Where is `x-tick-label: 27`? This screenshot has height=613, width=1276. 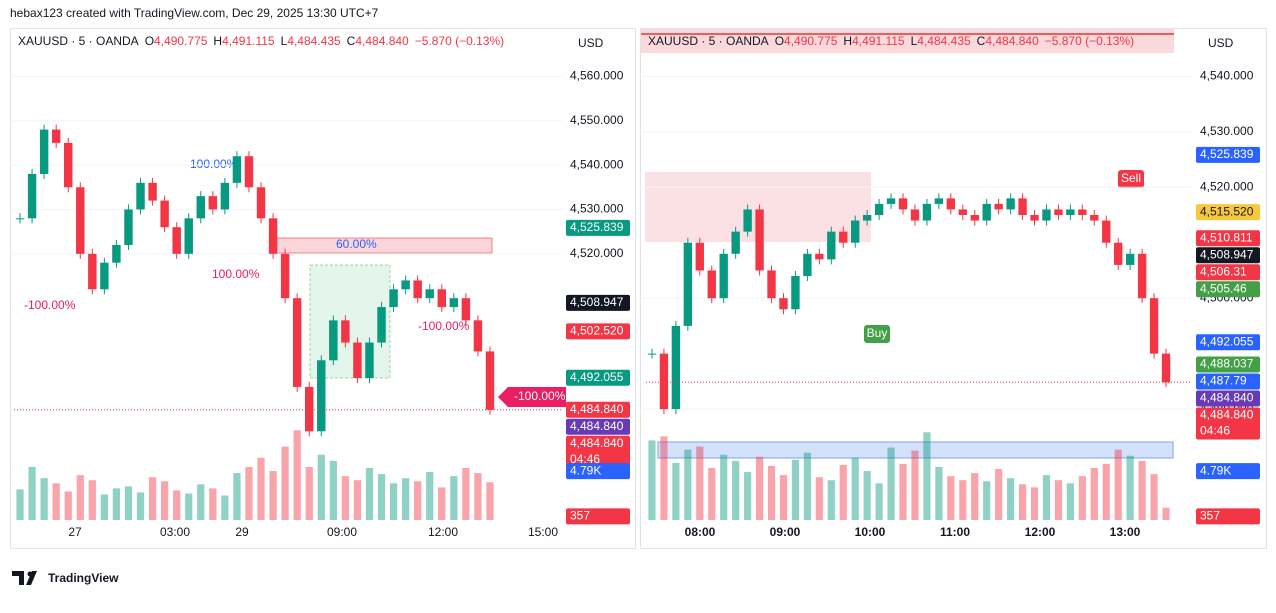
x-tick-label: 27 is located at coordinates (75, 532).